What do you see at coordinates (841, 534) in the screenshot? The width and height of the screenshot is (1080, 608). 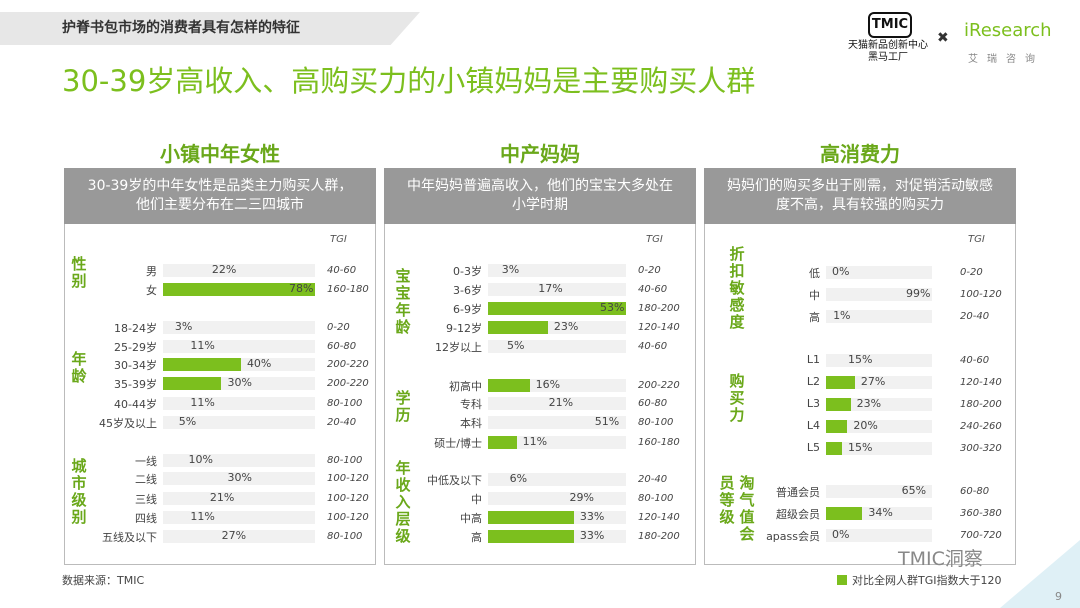 I see `value-label: 0%` at bounding box center [841, 534].